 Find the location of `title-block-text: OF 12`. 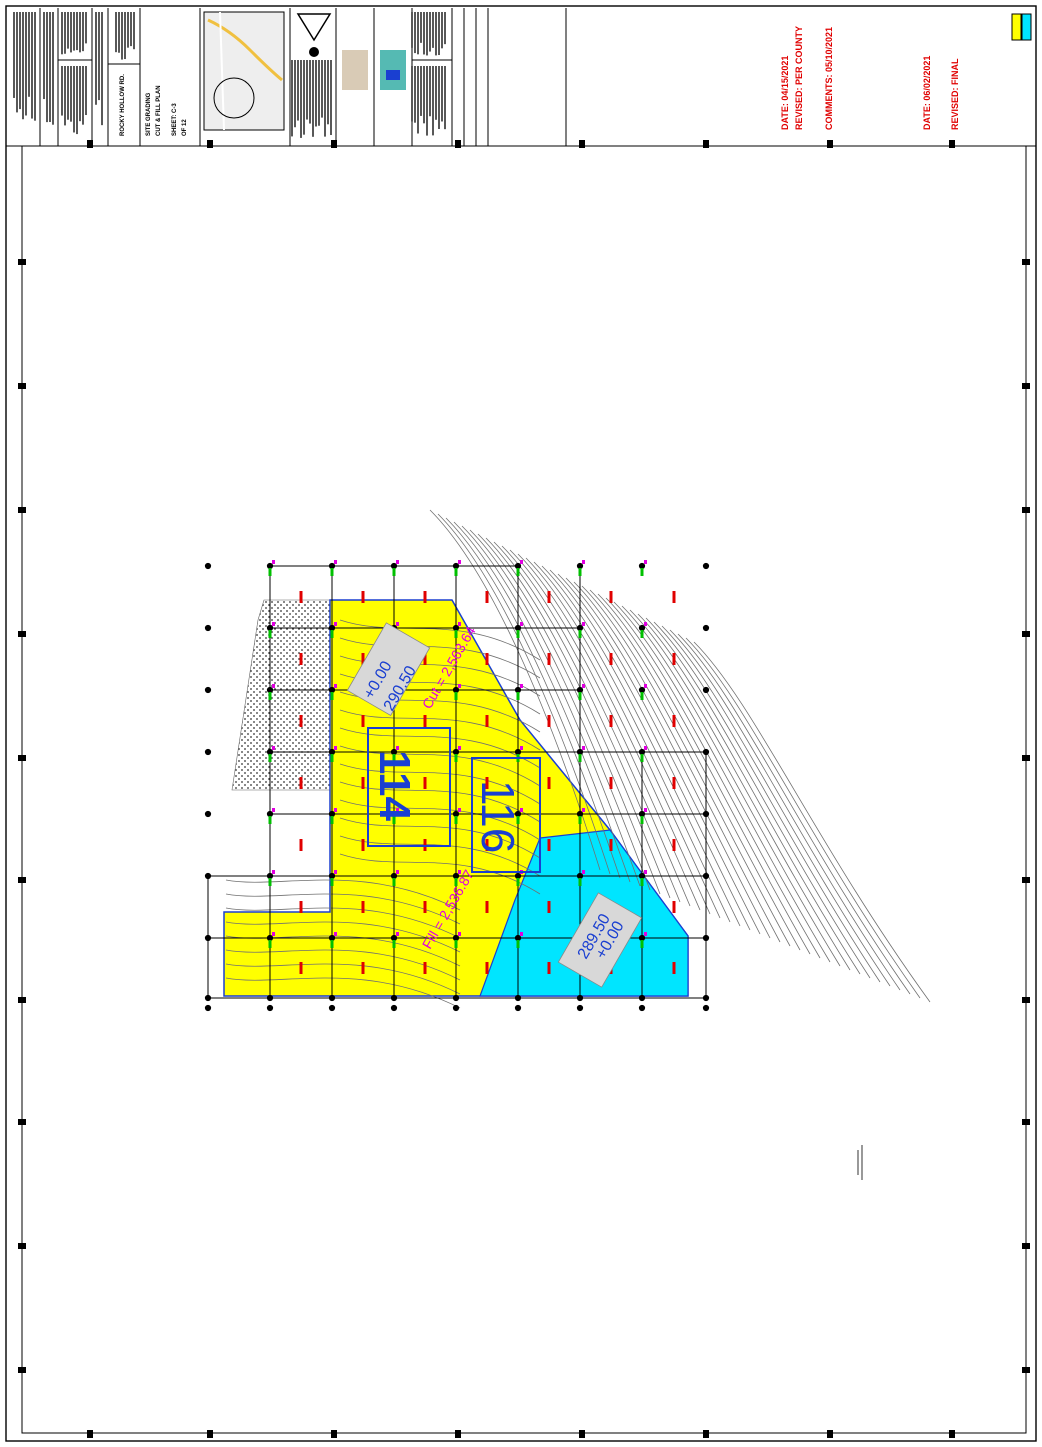

title-block-text: OF 12 is located at coordinates (185, 127).